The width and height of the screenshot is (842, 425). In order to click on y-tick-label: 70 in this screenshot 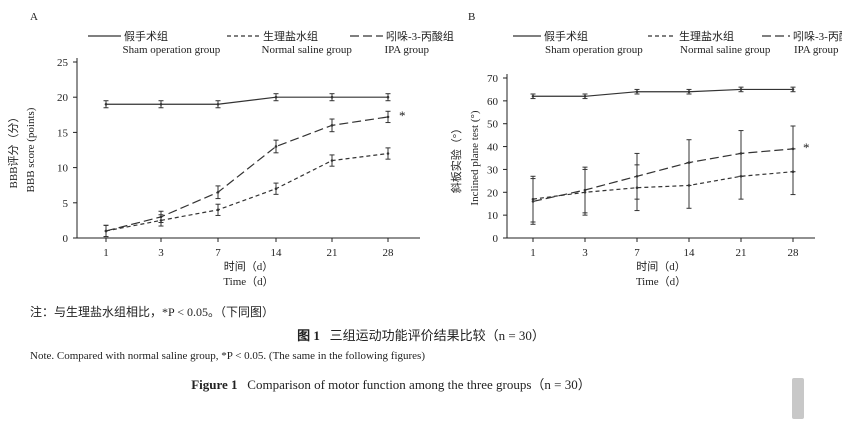, I will do `click(493, 79)`.